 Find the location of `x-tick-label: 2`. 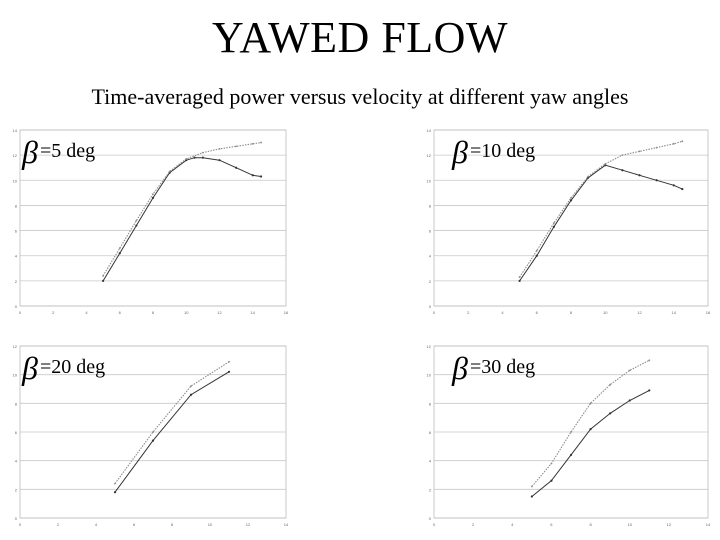

x-tick-label: 2 is located at coordinates (473, 524).